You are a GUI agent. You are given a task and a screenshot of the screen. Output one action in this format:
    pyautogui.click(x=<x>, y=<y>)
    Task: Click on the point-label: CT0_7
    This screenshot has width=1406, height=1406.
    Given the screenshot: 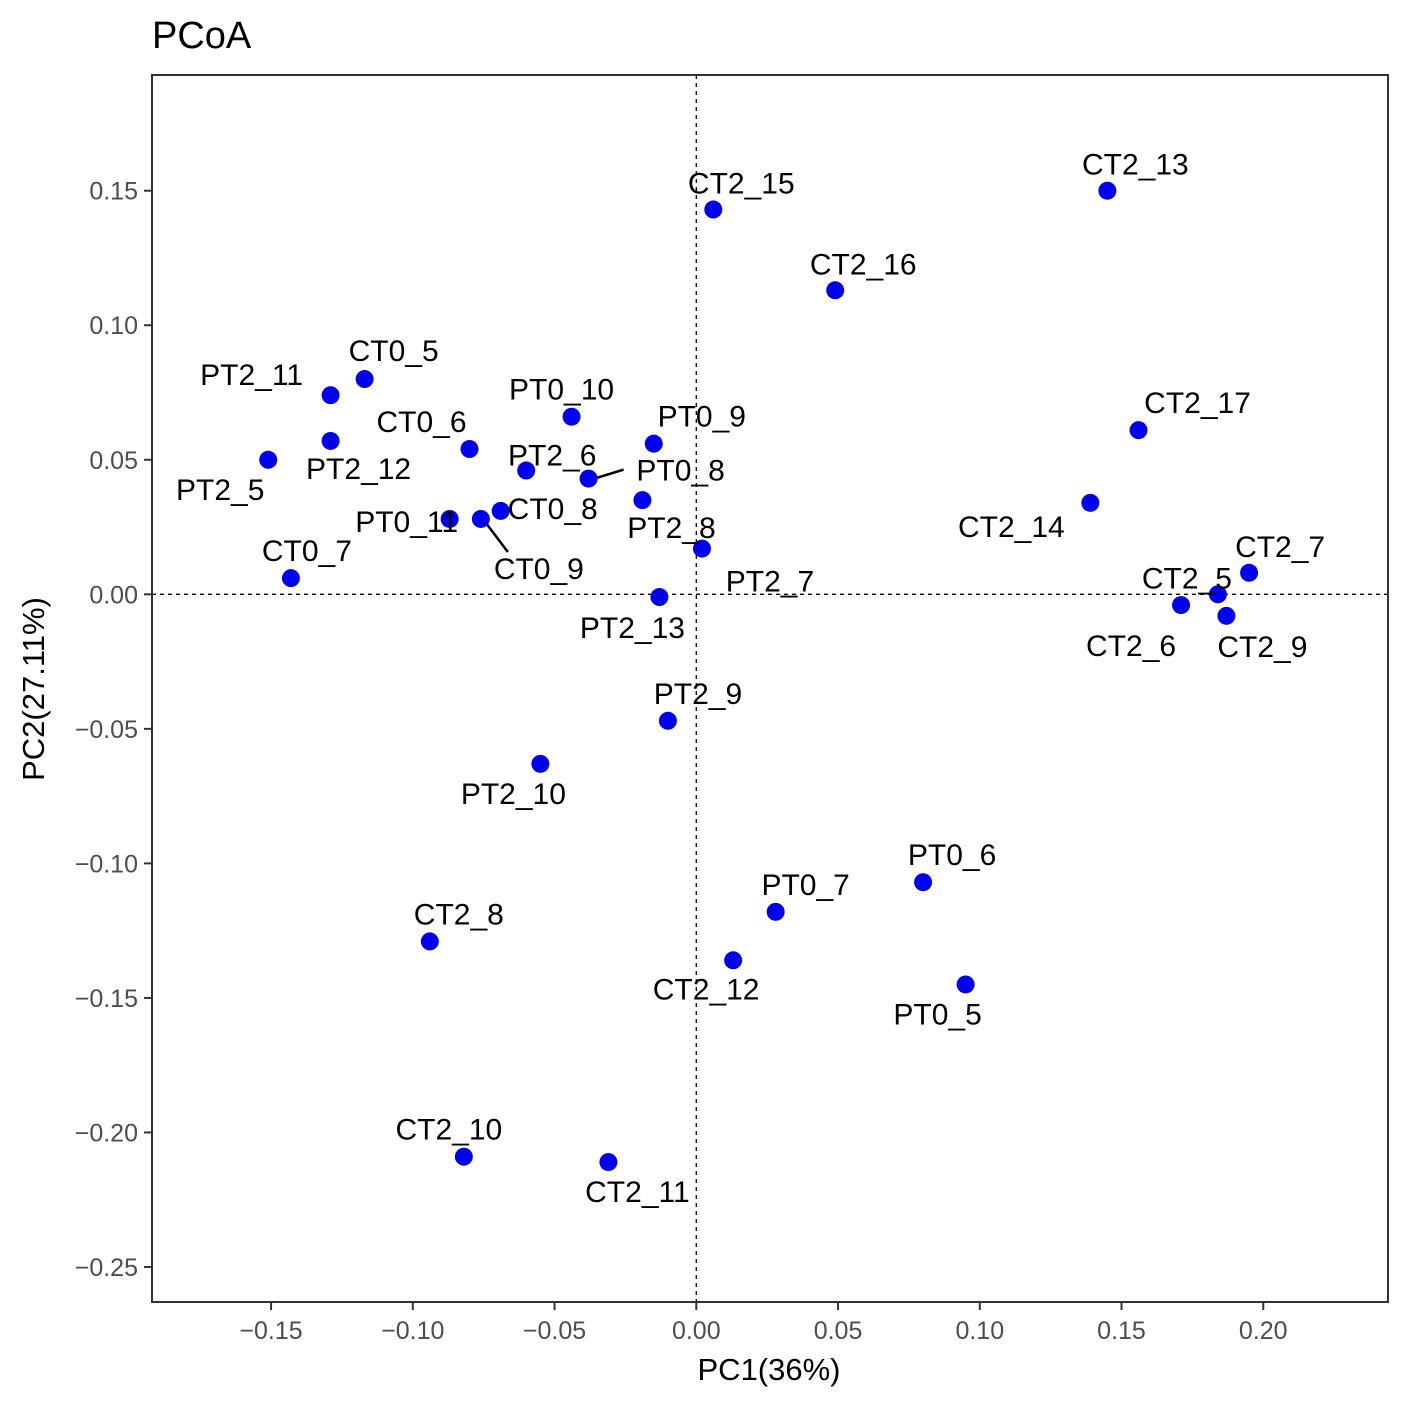 What is the action you would take?
    pyautogui.click(x=307, y=551)
    